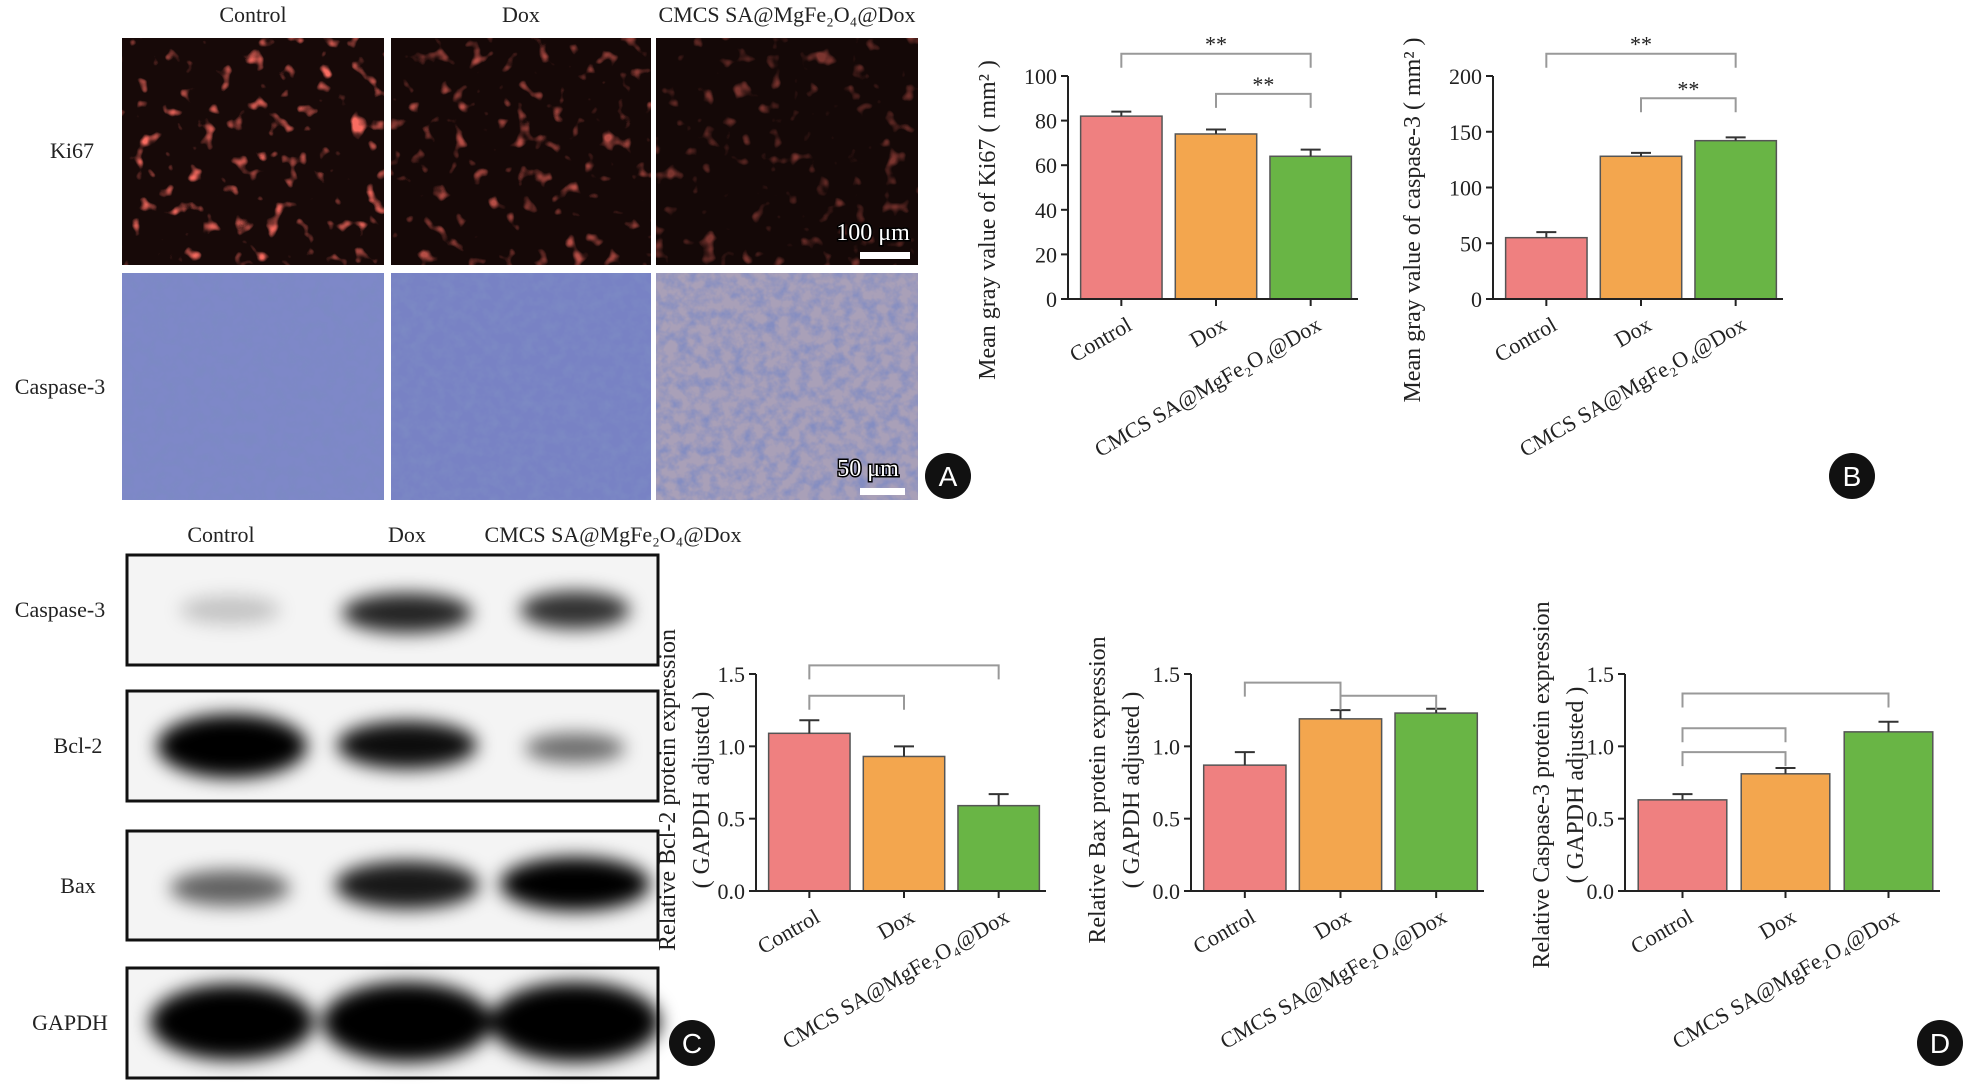 This screenshot has height=1085, width=1976. I want to click on y-tick-label: 80, so click(1046, 121).